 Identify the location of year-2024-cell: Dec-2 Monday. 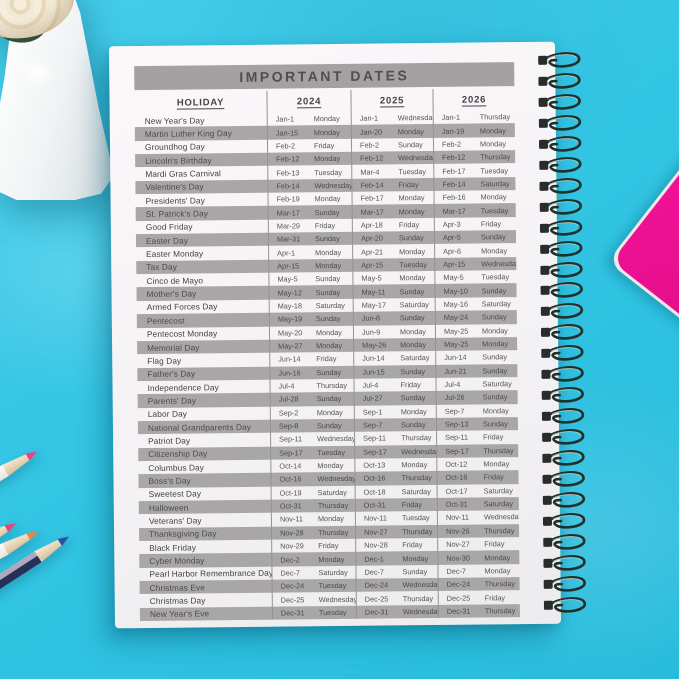
(313, 559).